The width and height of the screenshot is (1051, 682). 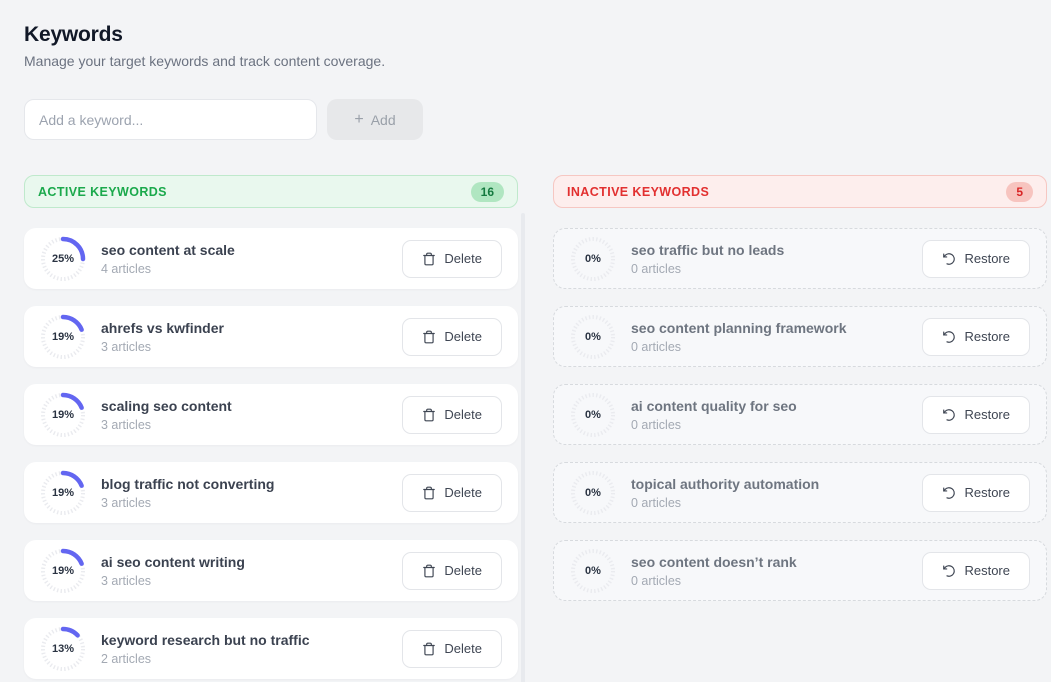 What do you see at coordinates (708, 249) in the screenshot?
I see `keyword-title: seo traffic but no leads` at bounding box center [708, 249].